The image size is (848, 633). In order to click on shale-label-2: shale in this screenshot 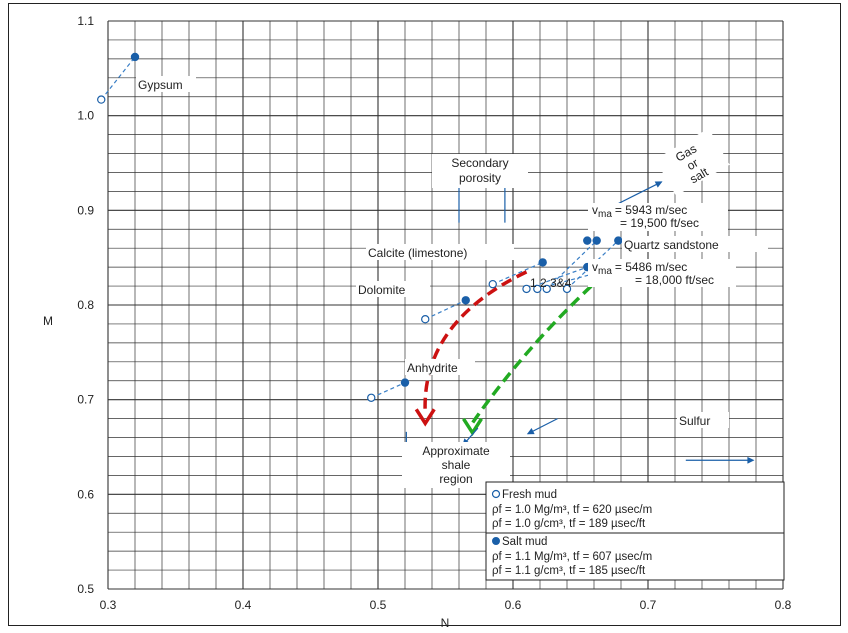, I will do `click(456, 465)`.